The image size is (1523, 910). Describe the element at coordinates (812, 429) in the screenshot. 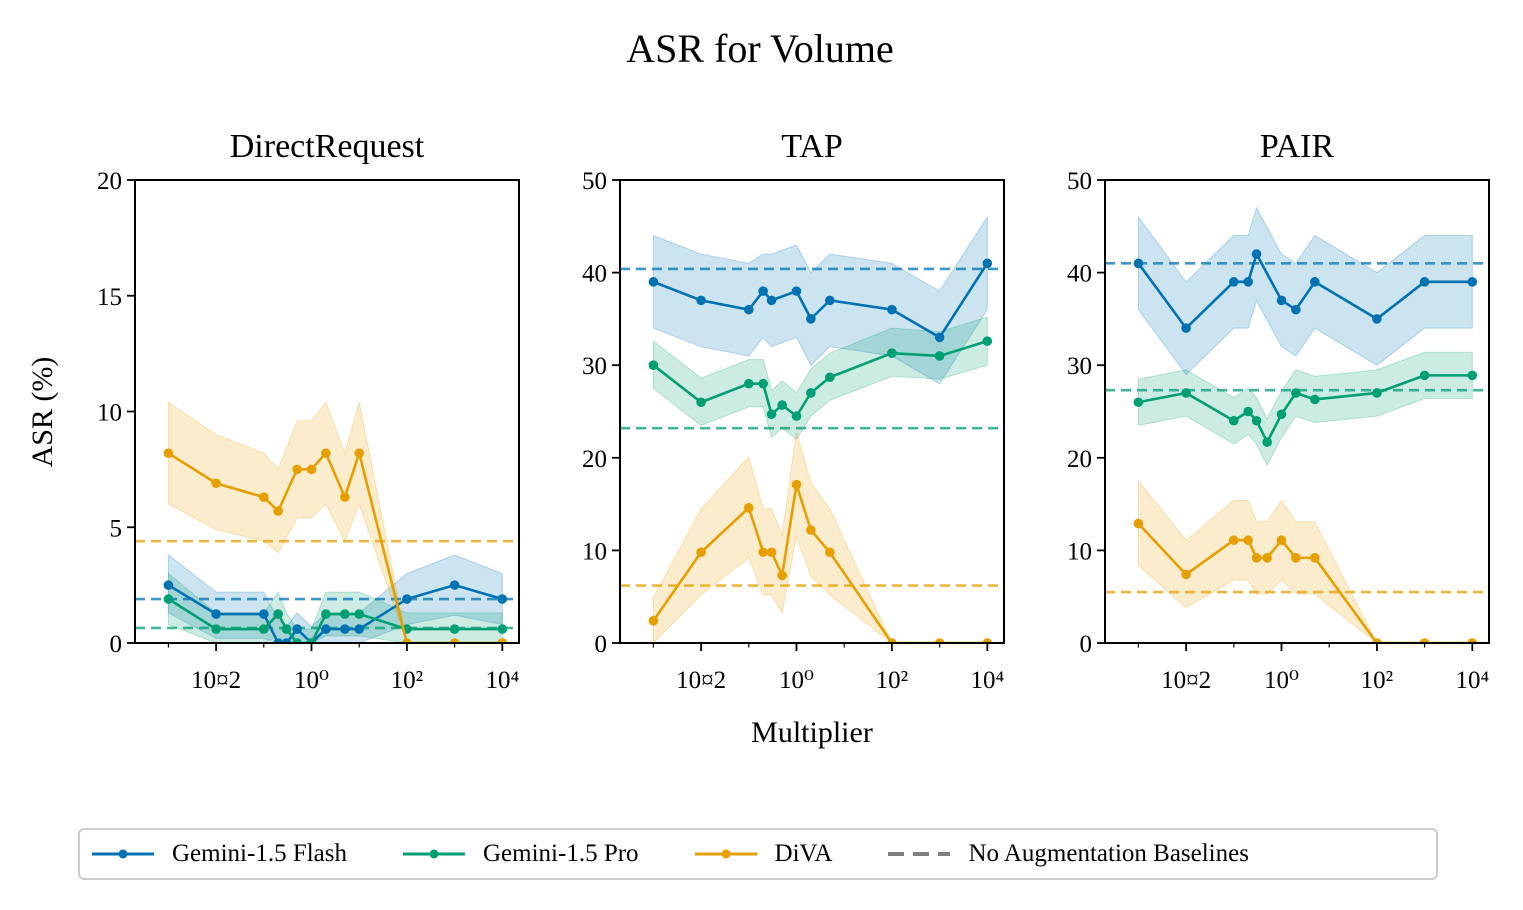

I see `plot-area` at that location.